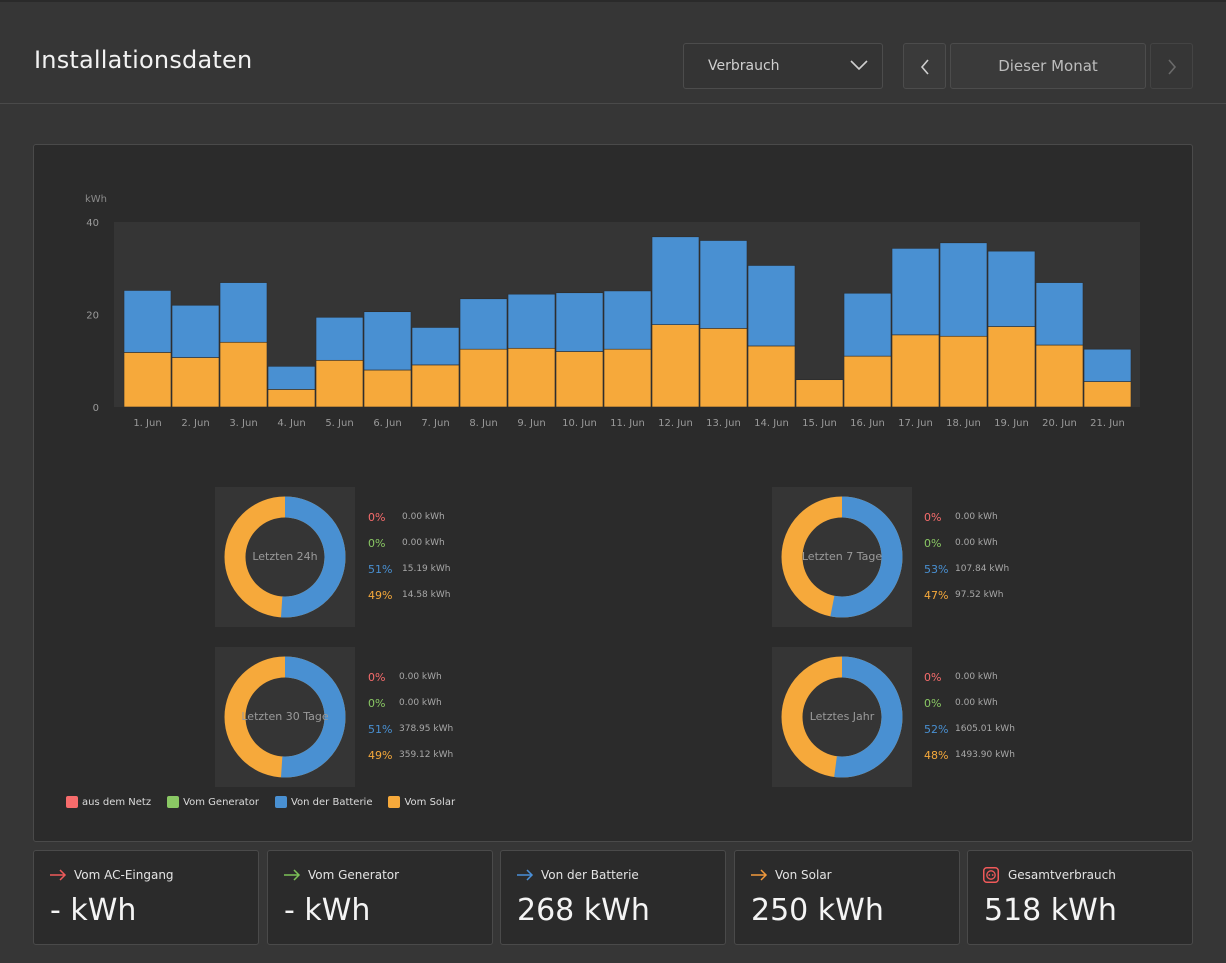 Image resolution: width=1226 pixels, height=963 pixels. What do you see at coordinates (92, 316) in the screenshot?
I see `y-tick-label: 20` at bounding box center [92, 316].